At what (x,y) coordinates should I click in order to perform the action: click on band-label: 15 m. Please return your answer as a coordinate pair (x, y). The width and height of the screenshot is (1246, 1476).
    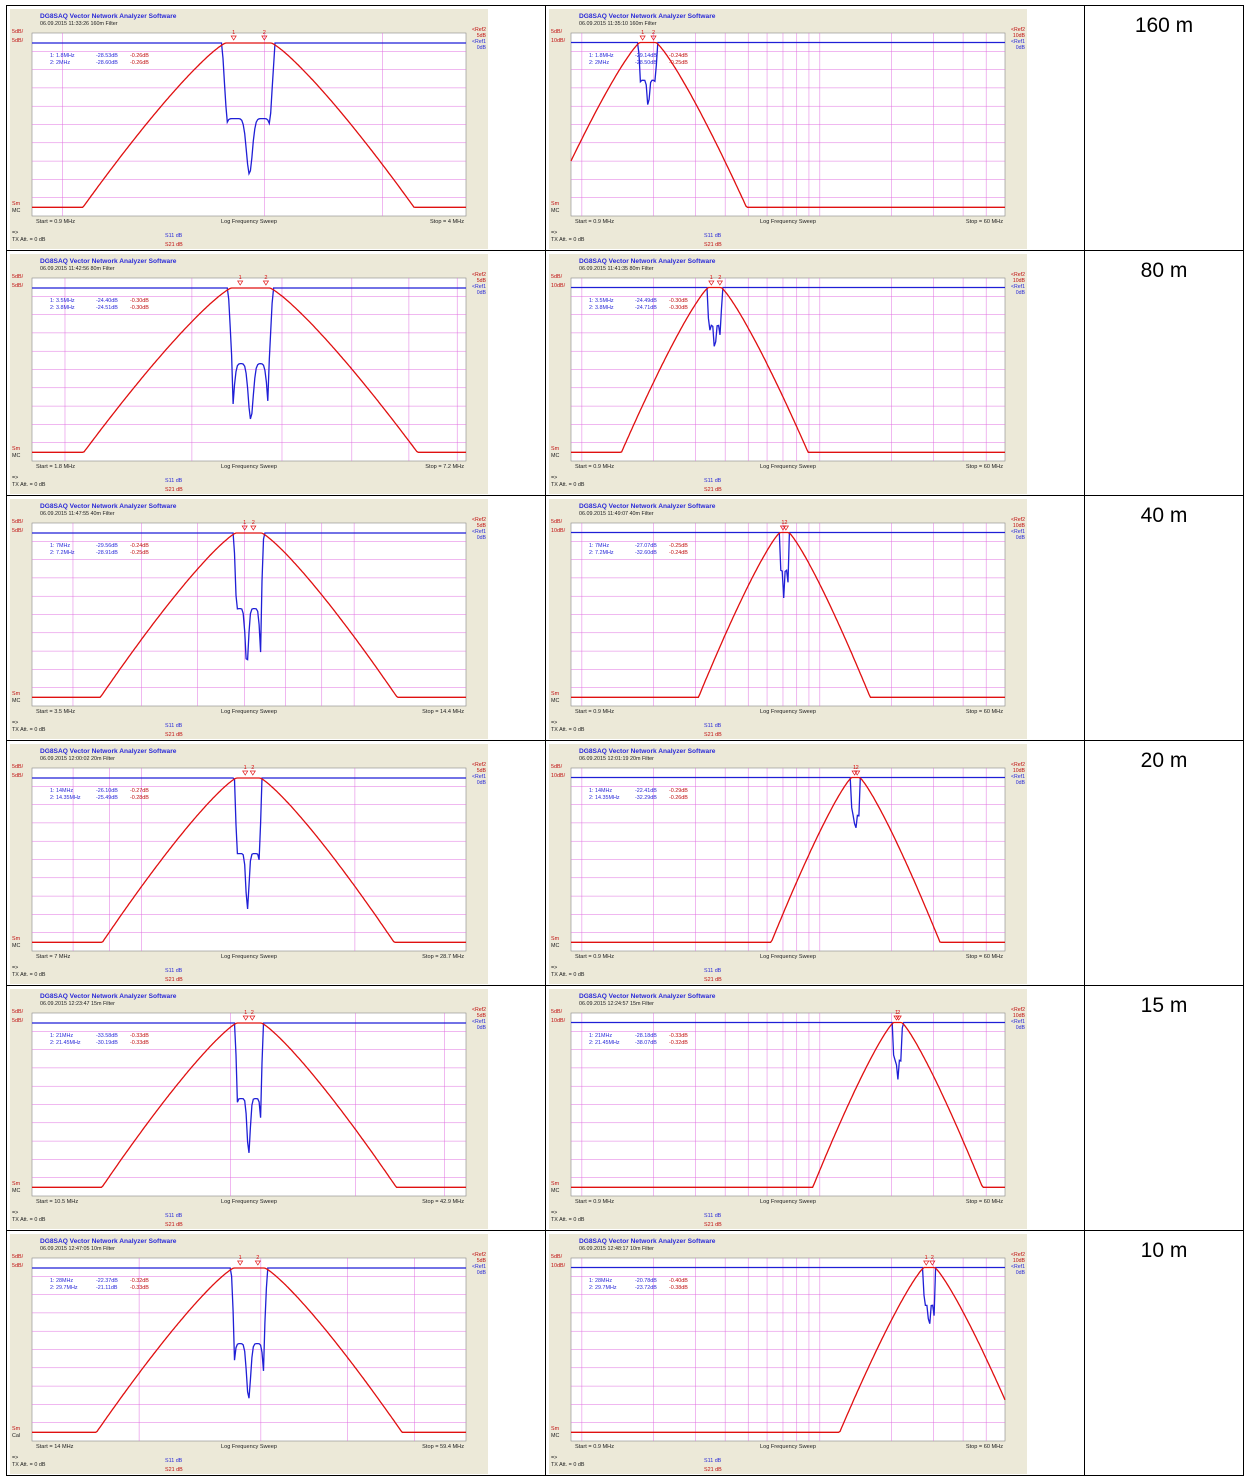
    Looking at the image, I should click on (1164, 1006).